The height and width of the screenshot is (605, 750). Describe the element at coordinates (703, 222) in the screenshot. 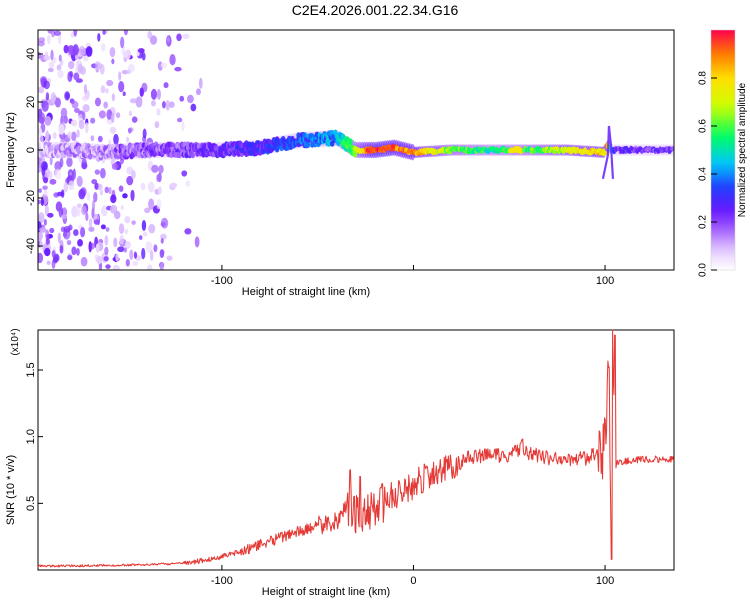

I see `colorbar-tick-label: 0.2` at that location.